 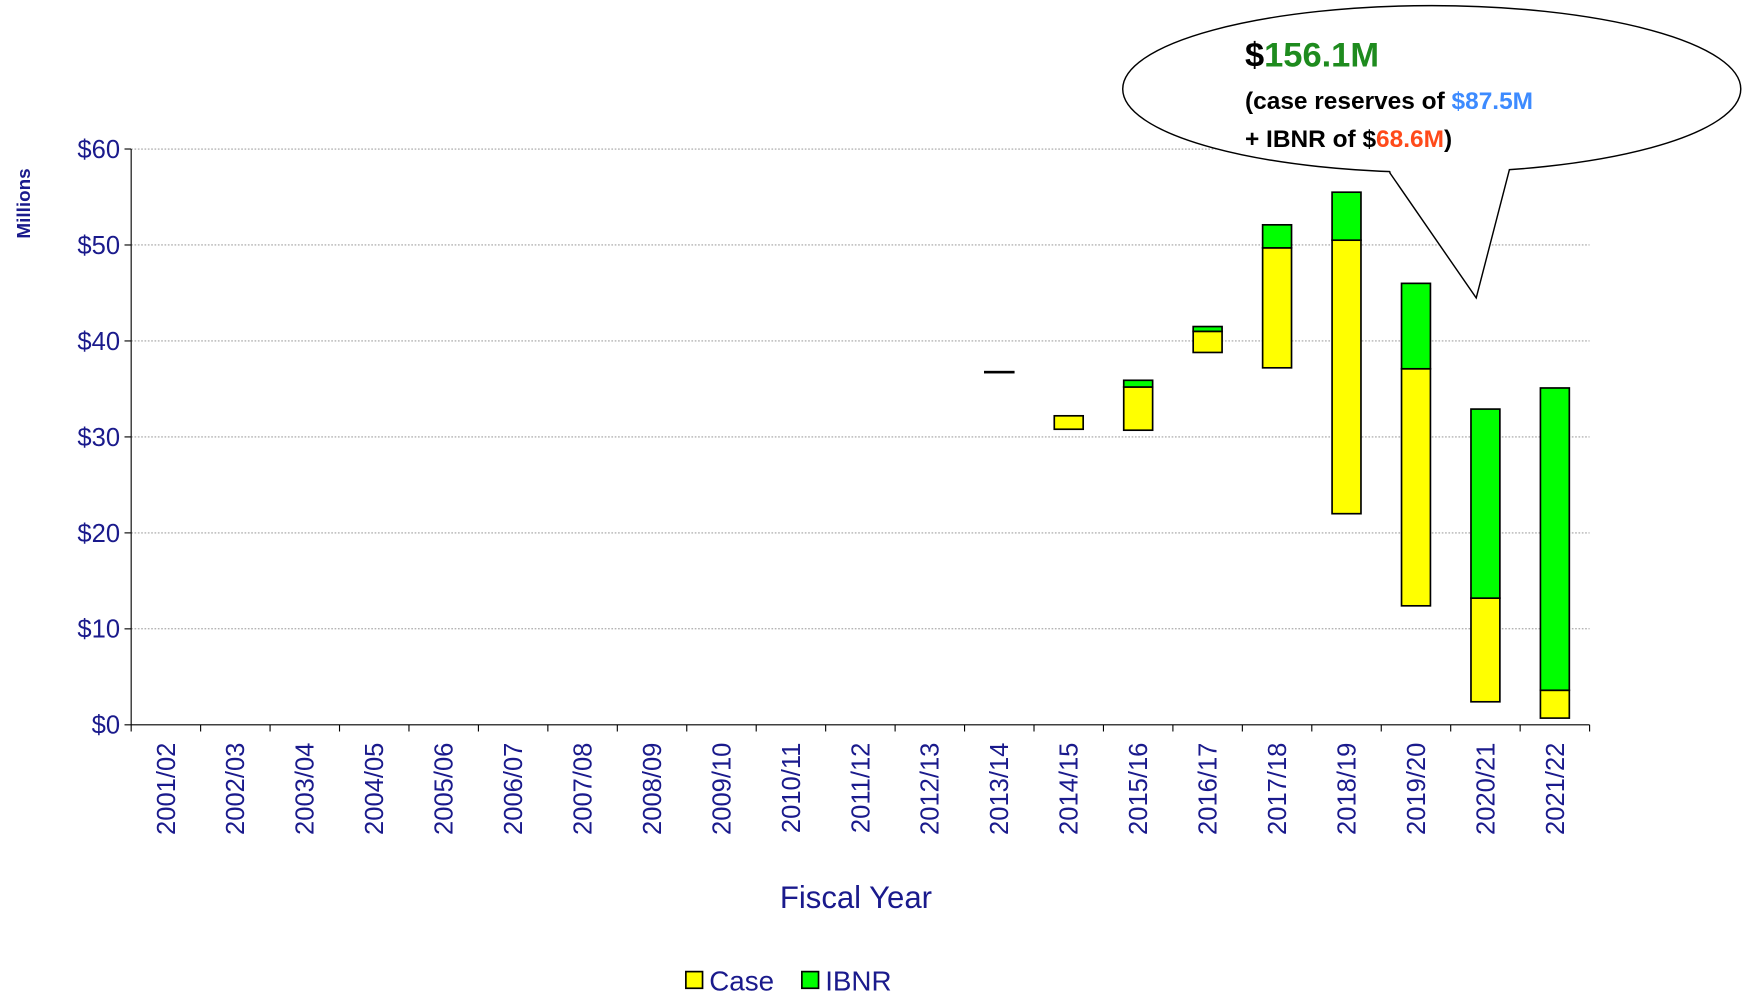 What do you see at coordinates (653, 789) in the screenshot?
I see `x-tick-label: 2008/09` at bounding box center [653, 789].